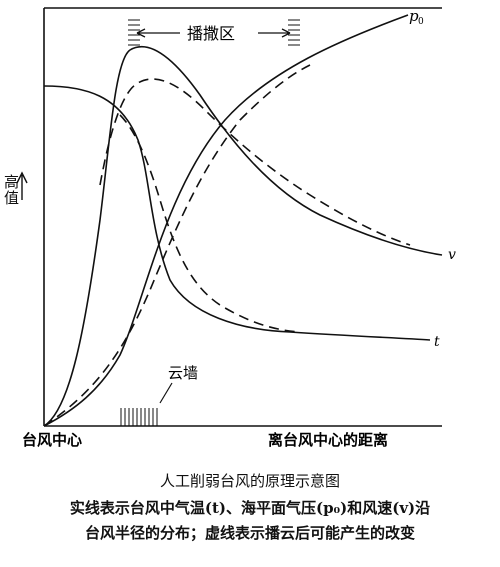 The height and width of the screenshot is (567, 500). I want to click on seeding-zone-hatch-right, so click(294, 32).